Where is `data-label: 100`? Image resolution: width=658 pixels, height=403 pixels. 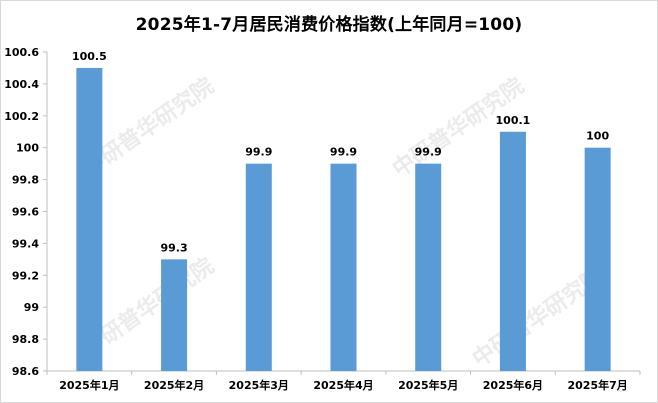 data-label: 100 is located at coordinates (597, 136).